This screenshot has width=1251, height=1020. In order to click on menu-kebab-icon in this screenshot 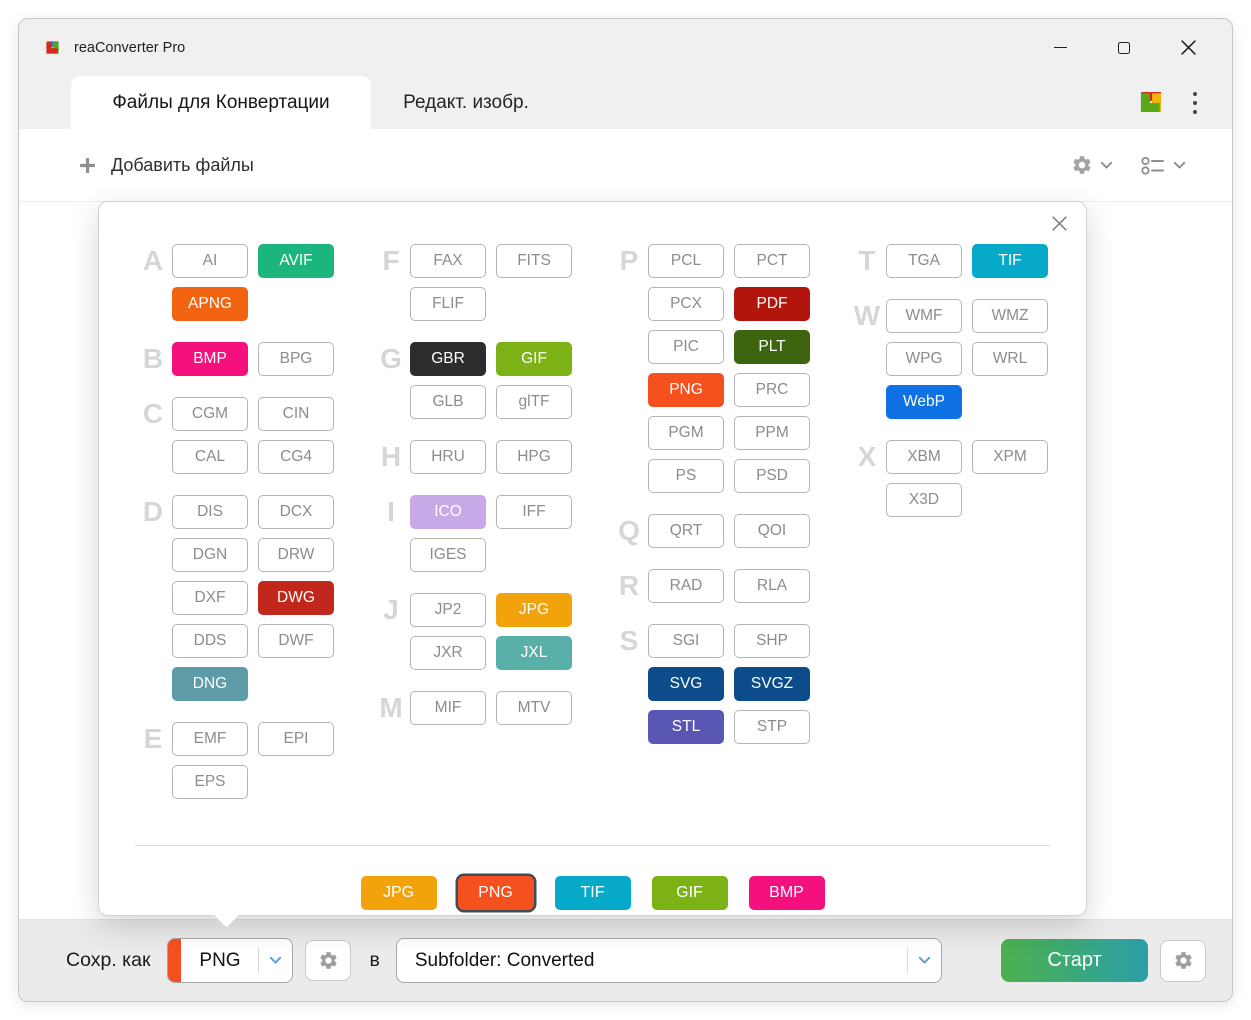, I will do `click(1195, 103)`.